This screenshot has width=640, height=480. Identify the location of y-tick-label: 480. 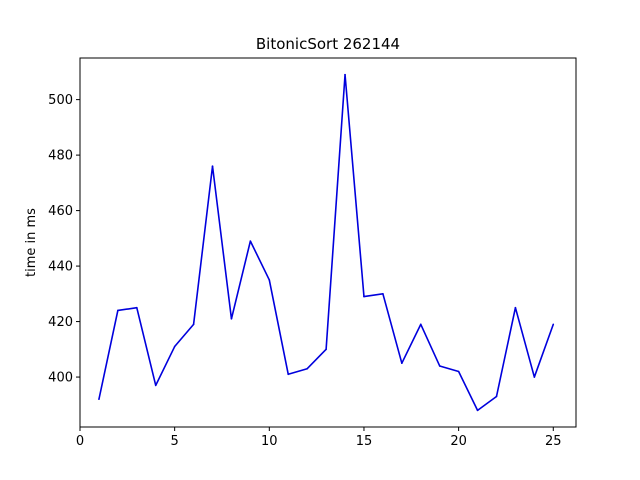
(60, 156).